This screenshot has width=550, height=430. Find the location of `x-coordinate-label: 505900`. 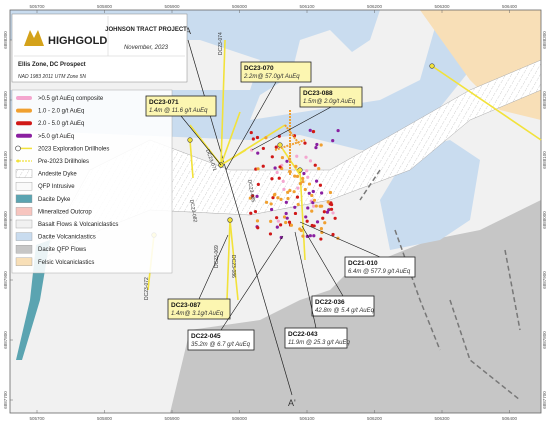

x-coordinate-label: 505900 is located at coordinates (172, 418).